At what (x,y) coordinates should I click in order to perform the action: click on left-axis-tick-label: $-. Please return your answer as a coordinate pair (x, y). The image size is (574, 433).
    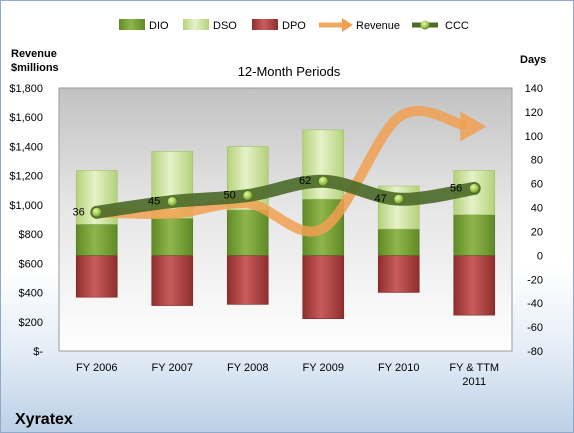
    Looking at the image, I should click on (38, 352).